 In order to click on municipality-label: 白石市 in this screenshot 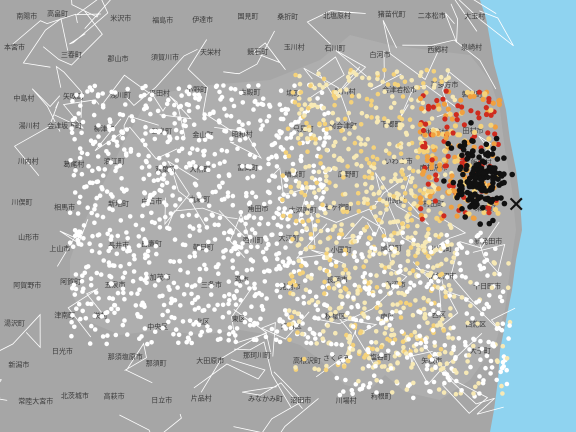, I will do `click(151, 200)`.